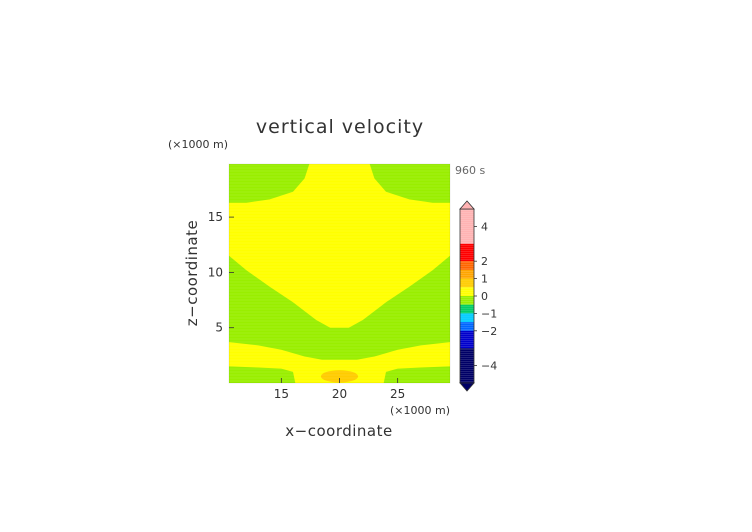 This screenshot has height=532, width=752. What do you see at coordinates (467, 387) in the screenshot?
I see `colorbar-extend-min` at bounding box center [467, 387].